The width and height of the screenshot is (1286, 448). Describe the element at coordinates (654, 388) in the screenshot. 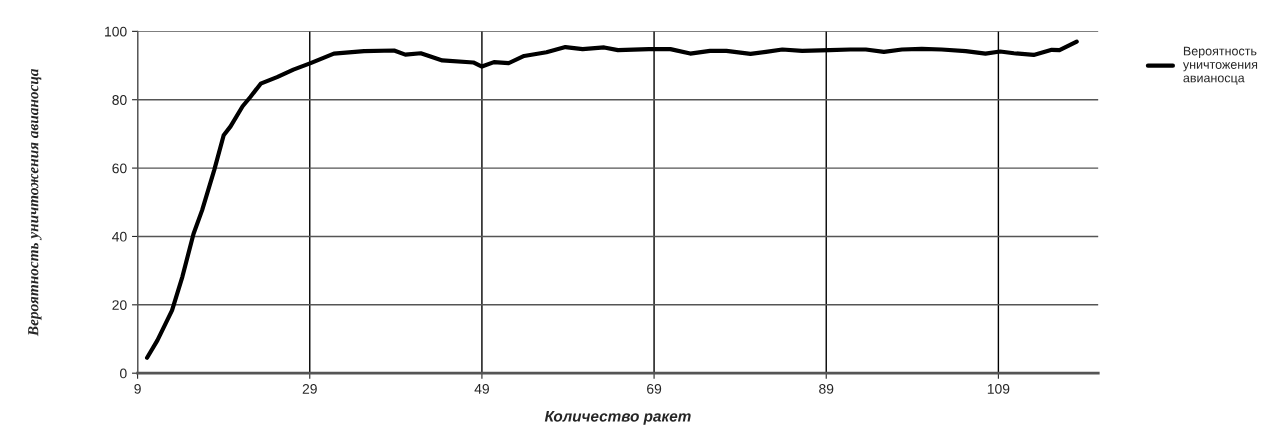

I see `x-tick-label: 69` at that location.